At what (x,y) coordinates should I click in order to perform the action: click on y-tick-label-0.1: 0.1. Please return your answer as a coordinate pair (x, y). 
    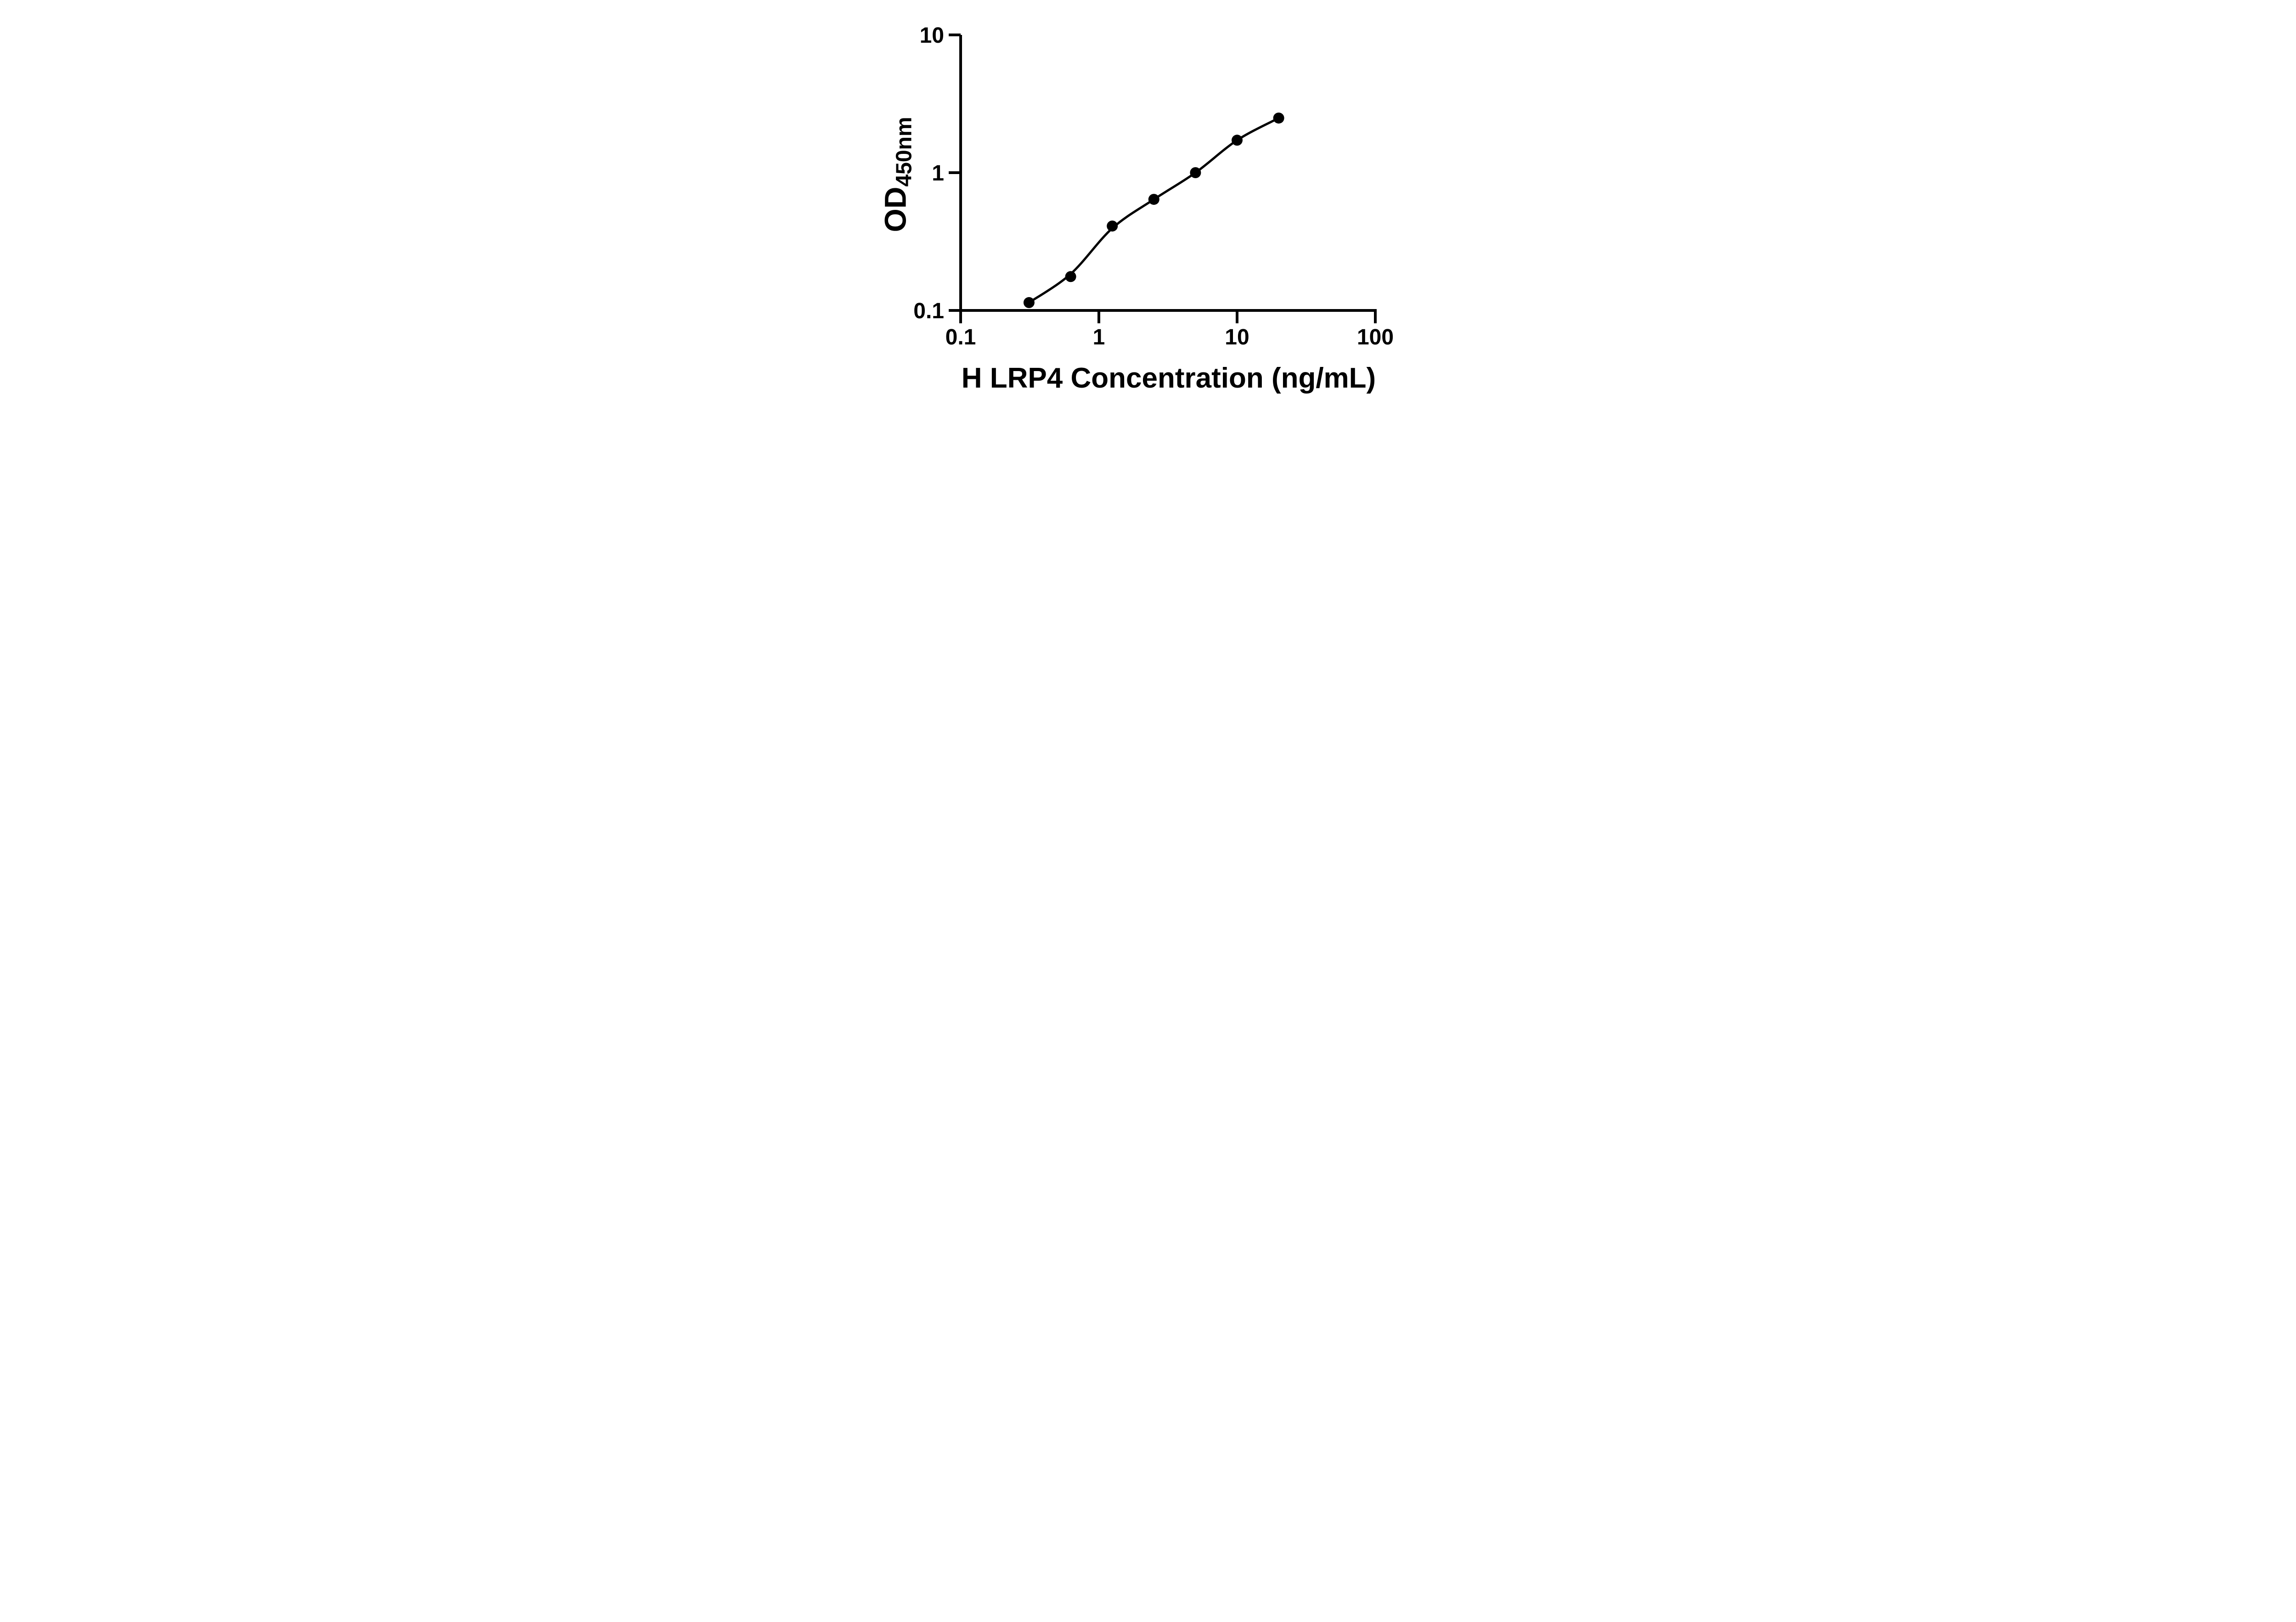
    Looking at the image, I should click on (928, 311).